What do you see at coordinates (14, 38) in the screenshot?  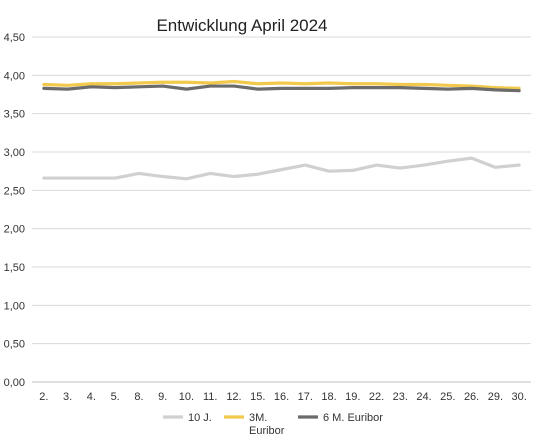 I see `y-tick-label: 4,50` at bounding box center [14, 38].